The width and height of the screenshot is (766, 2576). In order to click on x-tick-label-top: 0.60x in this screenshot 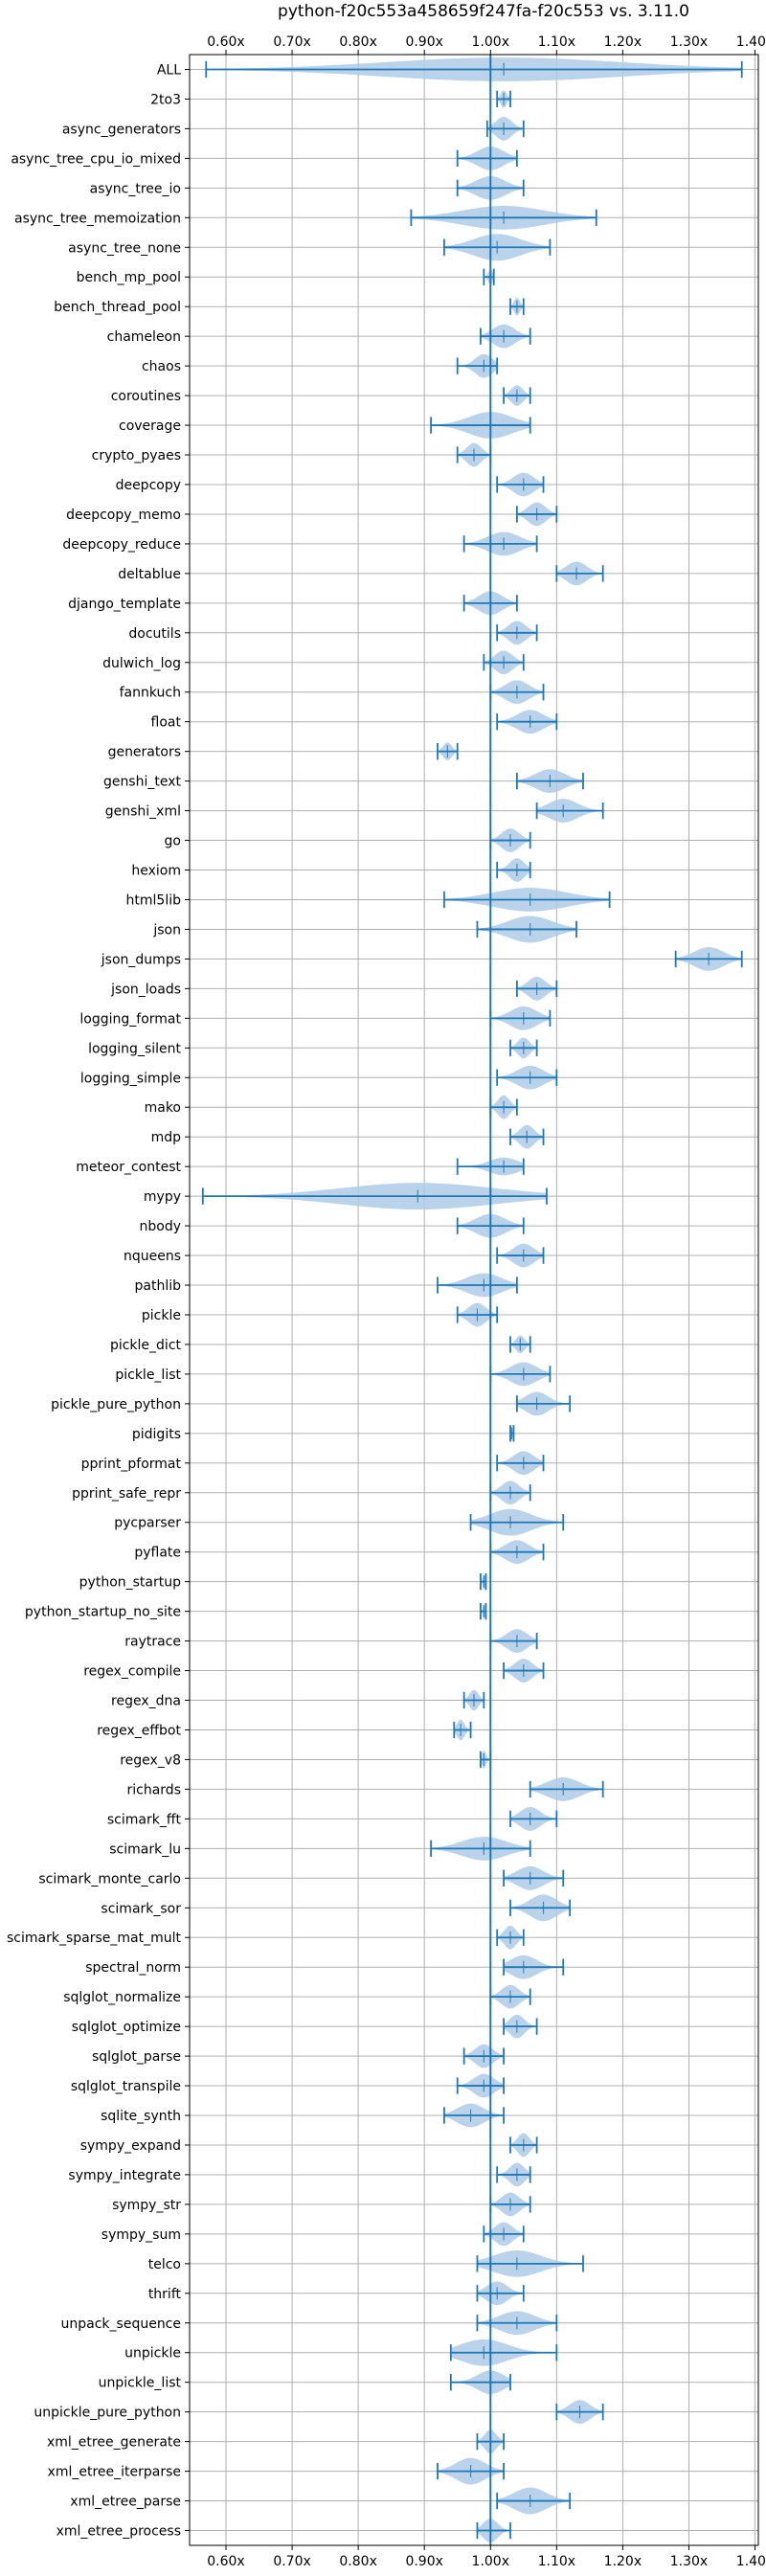, I will do `click(226, 42)`.